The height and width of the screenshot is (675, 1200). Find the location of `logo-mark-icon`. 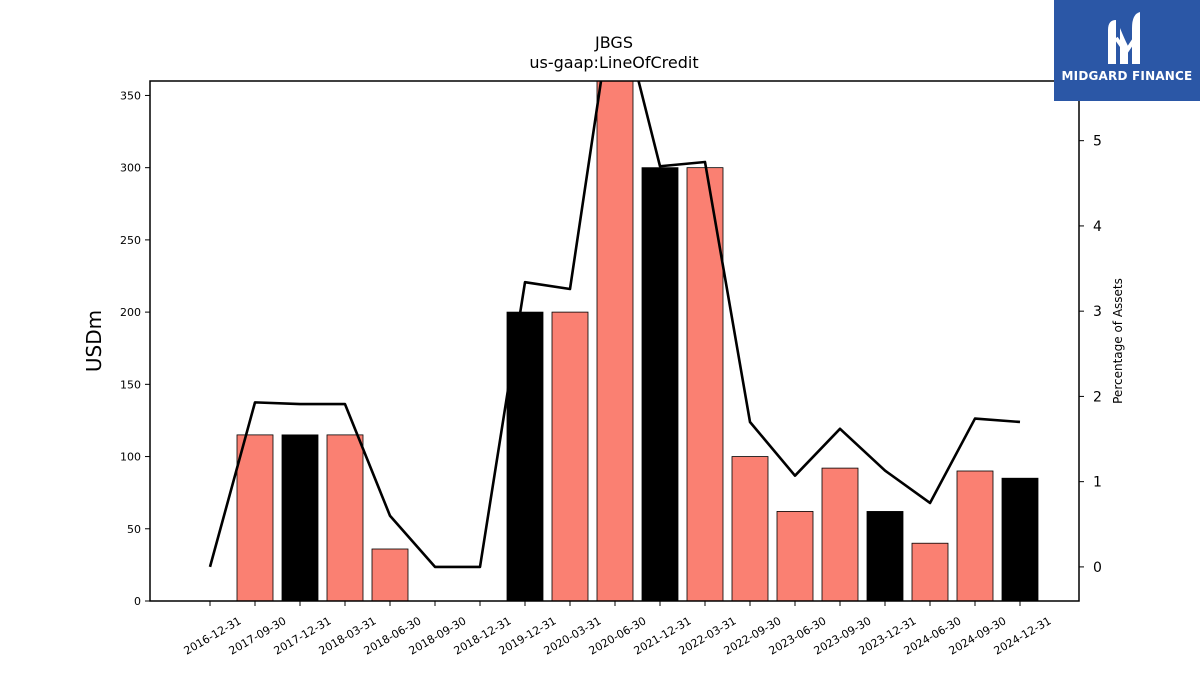

logo-mark-icon is located at coordinates (1124, 38).